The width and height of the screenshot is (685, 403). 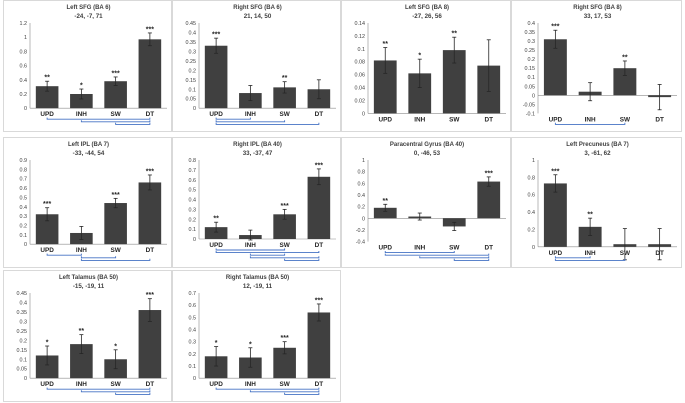 I want to click on y-tick-label: 0.04, so click(x=360, y=89).